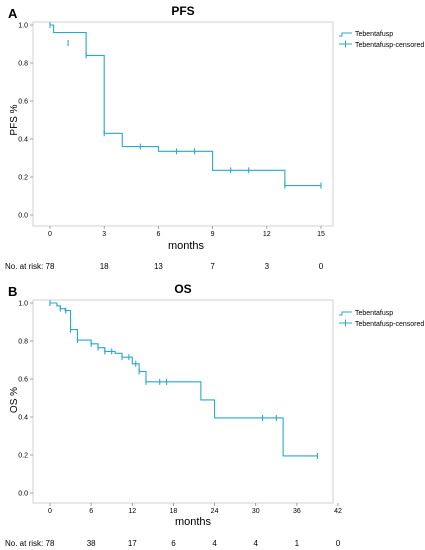 Image resolution: width=425 pixels, height=550 pixels. What do you see at coordinates (321, 234) in the screenshot?
I see `x-tick-label: 15` at bounding box center [321, 234].